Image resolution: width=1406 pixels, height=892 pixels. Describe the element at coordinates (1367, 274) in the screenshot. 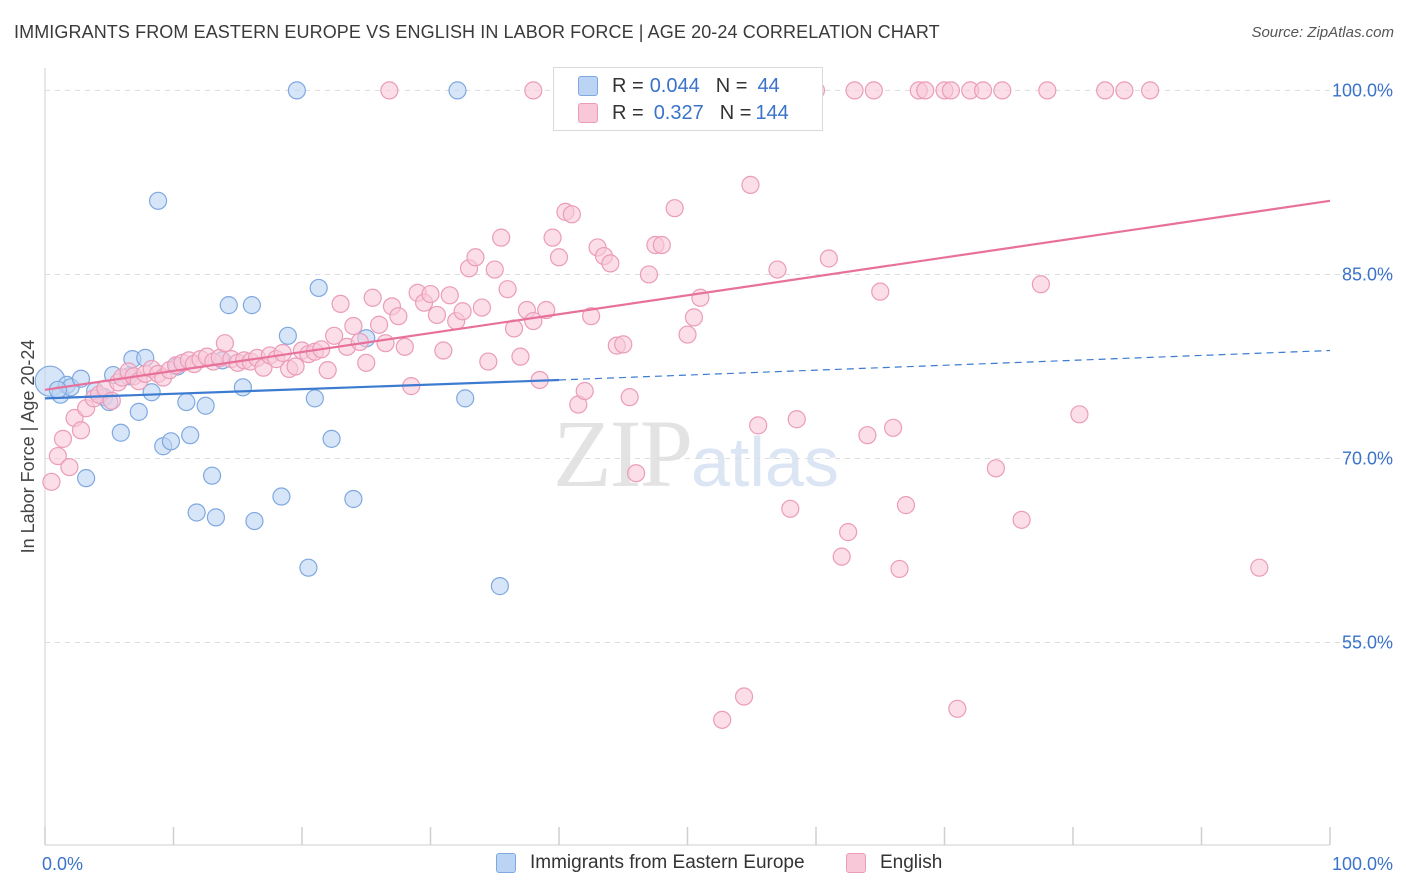

I see `y-tick-label: 85.0%` at that location.